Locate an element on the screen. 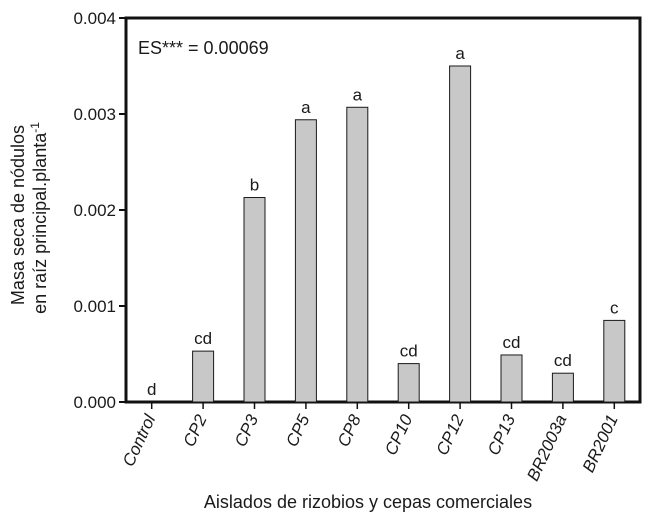 This screenshot has height=526, width=654. y-axis: 0.000 0.001 0.002 0.003 0.004 is located at coordinates (99, 210).